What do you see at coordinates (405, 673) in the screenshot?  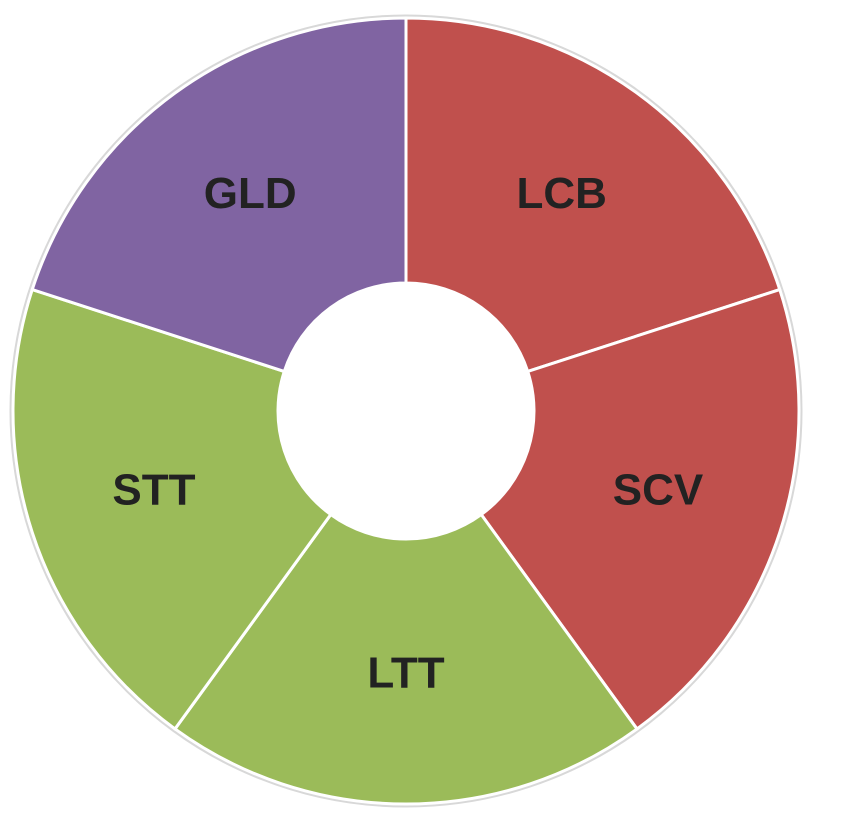 I see `slice-label: LTT` at bounding box center [405, 673].